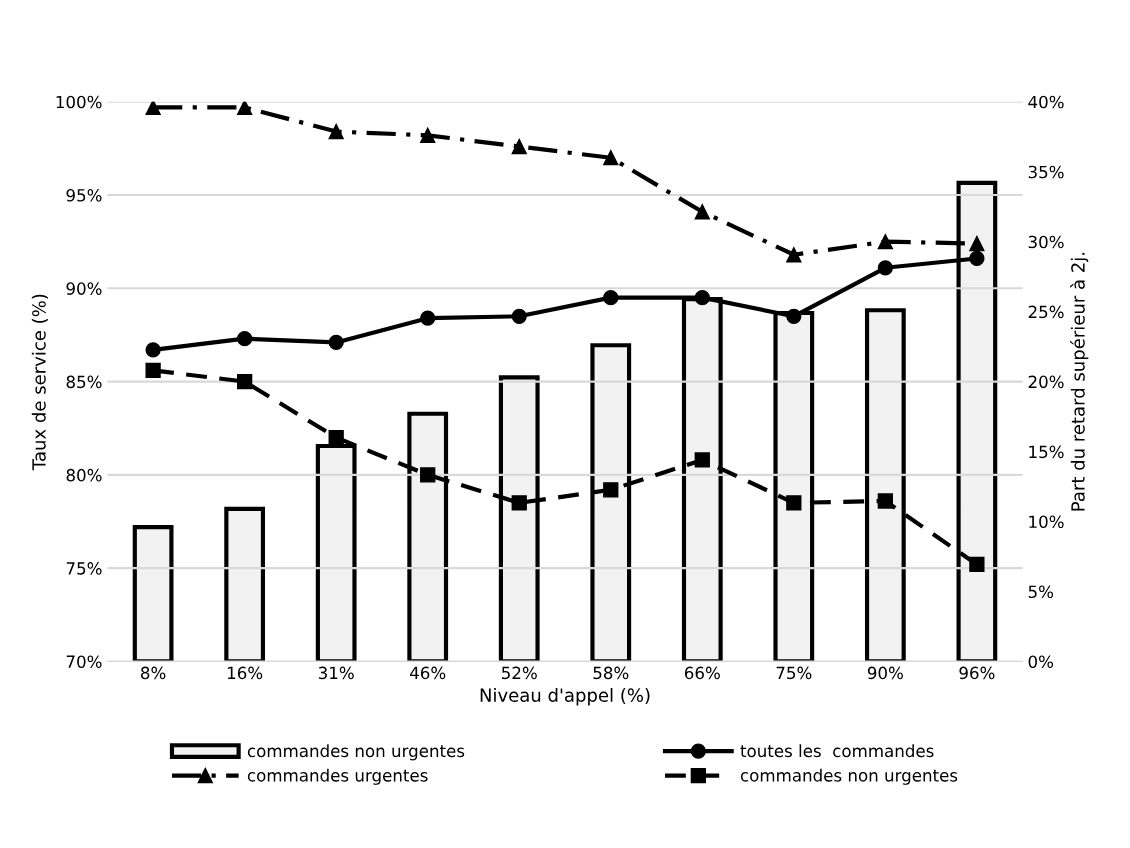 This screenshot has height=848, width=1130. I want to click on y2-tick-label: 20%, so click(1046, 382).